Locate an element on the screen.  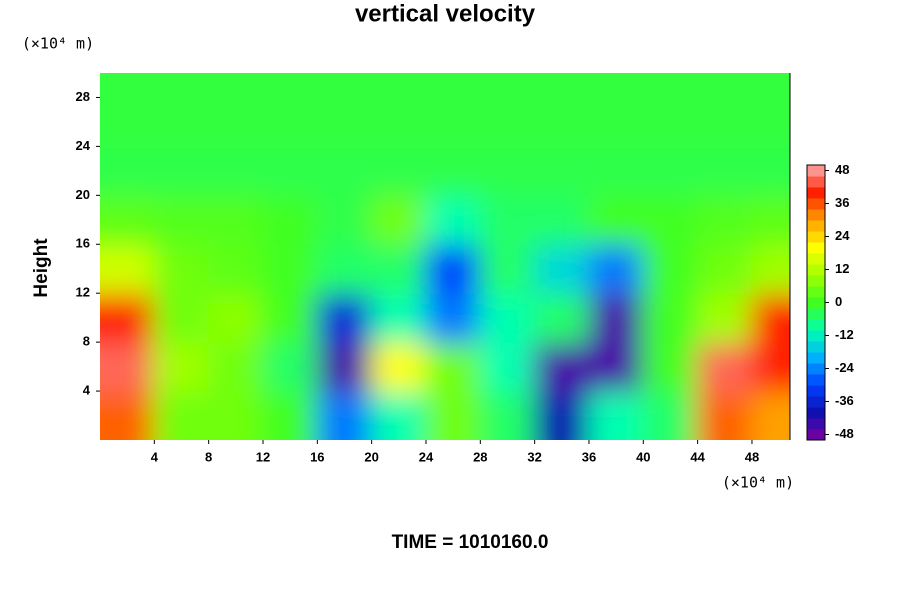
y-tick-label: 28 is located at coordinates (83, 96).